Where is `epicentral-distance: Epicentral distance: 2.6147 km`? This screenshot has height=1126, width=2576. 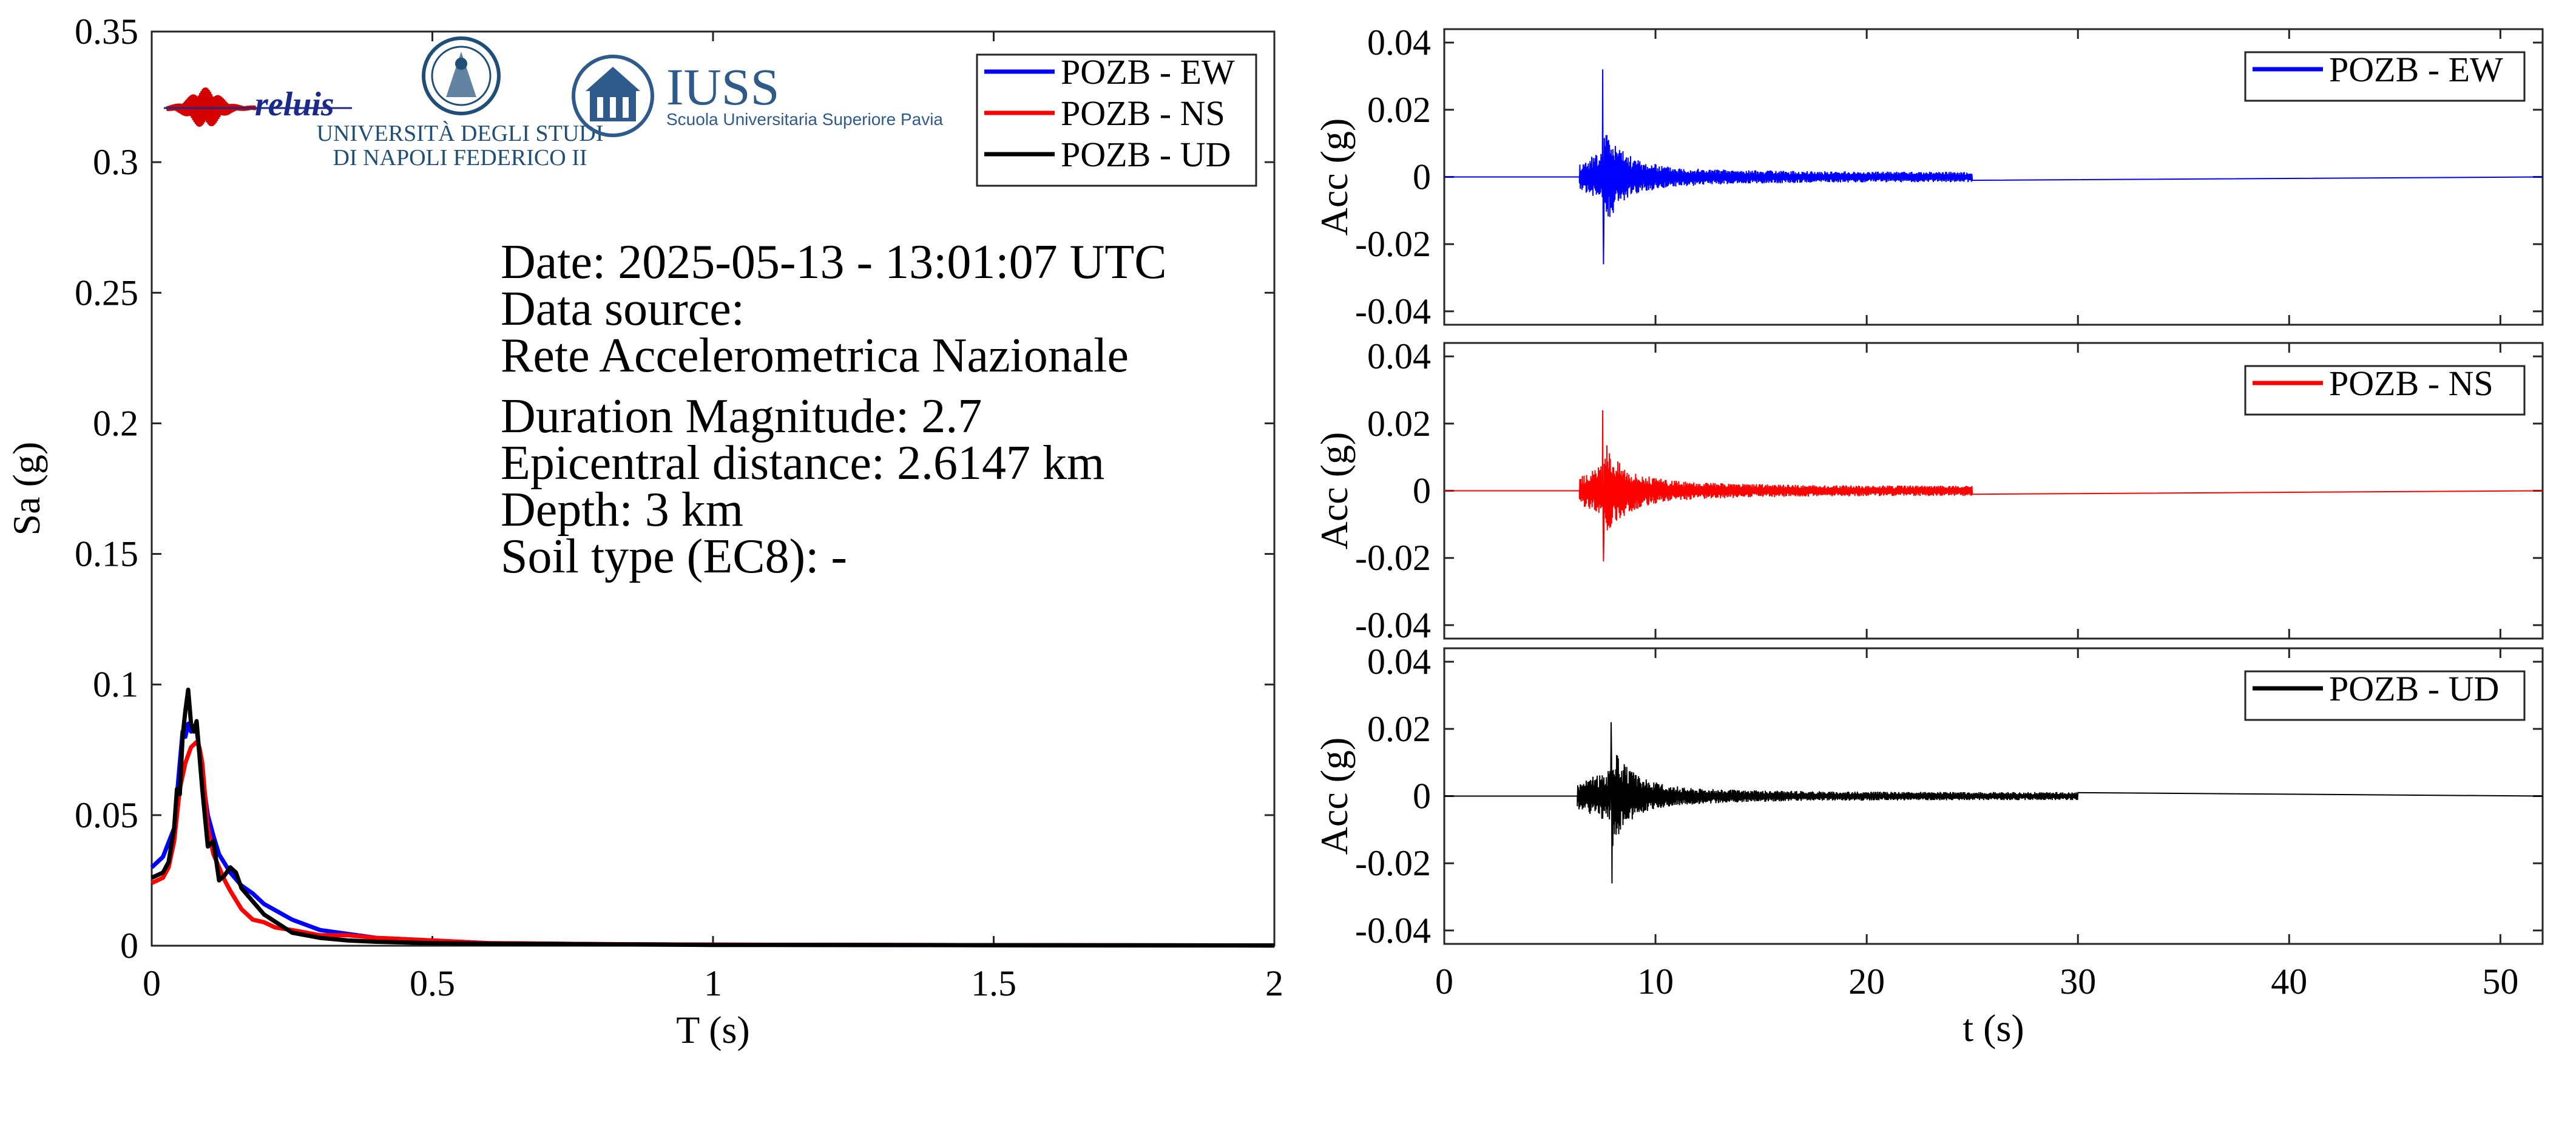 epicentral-distance: Epicentral distance: 2.6147 km is located at coordinates (802, 463).